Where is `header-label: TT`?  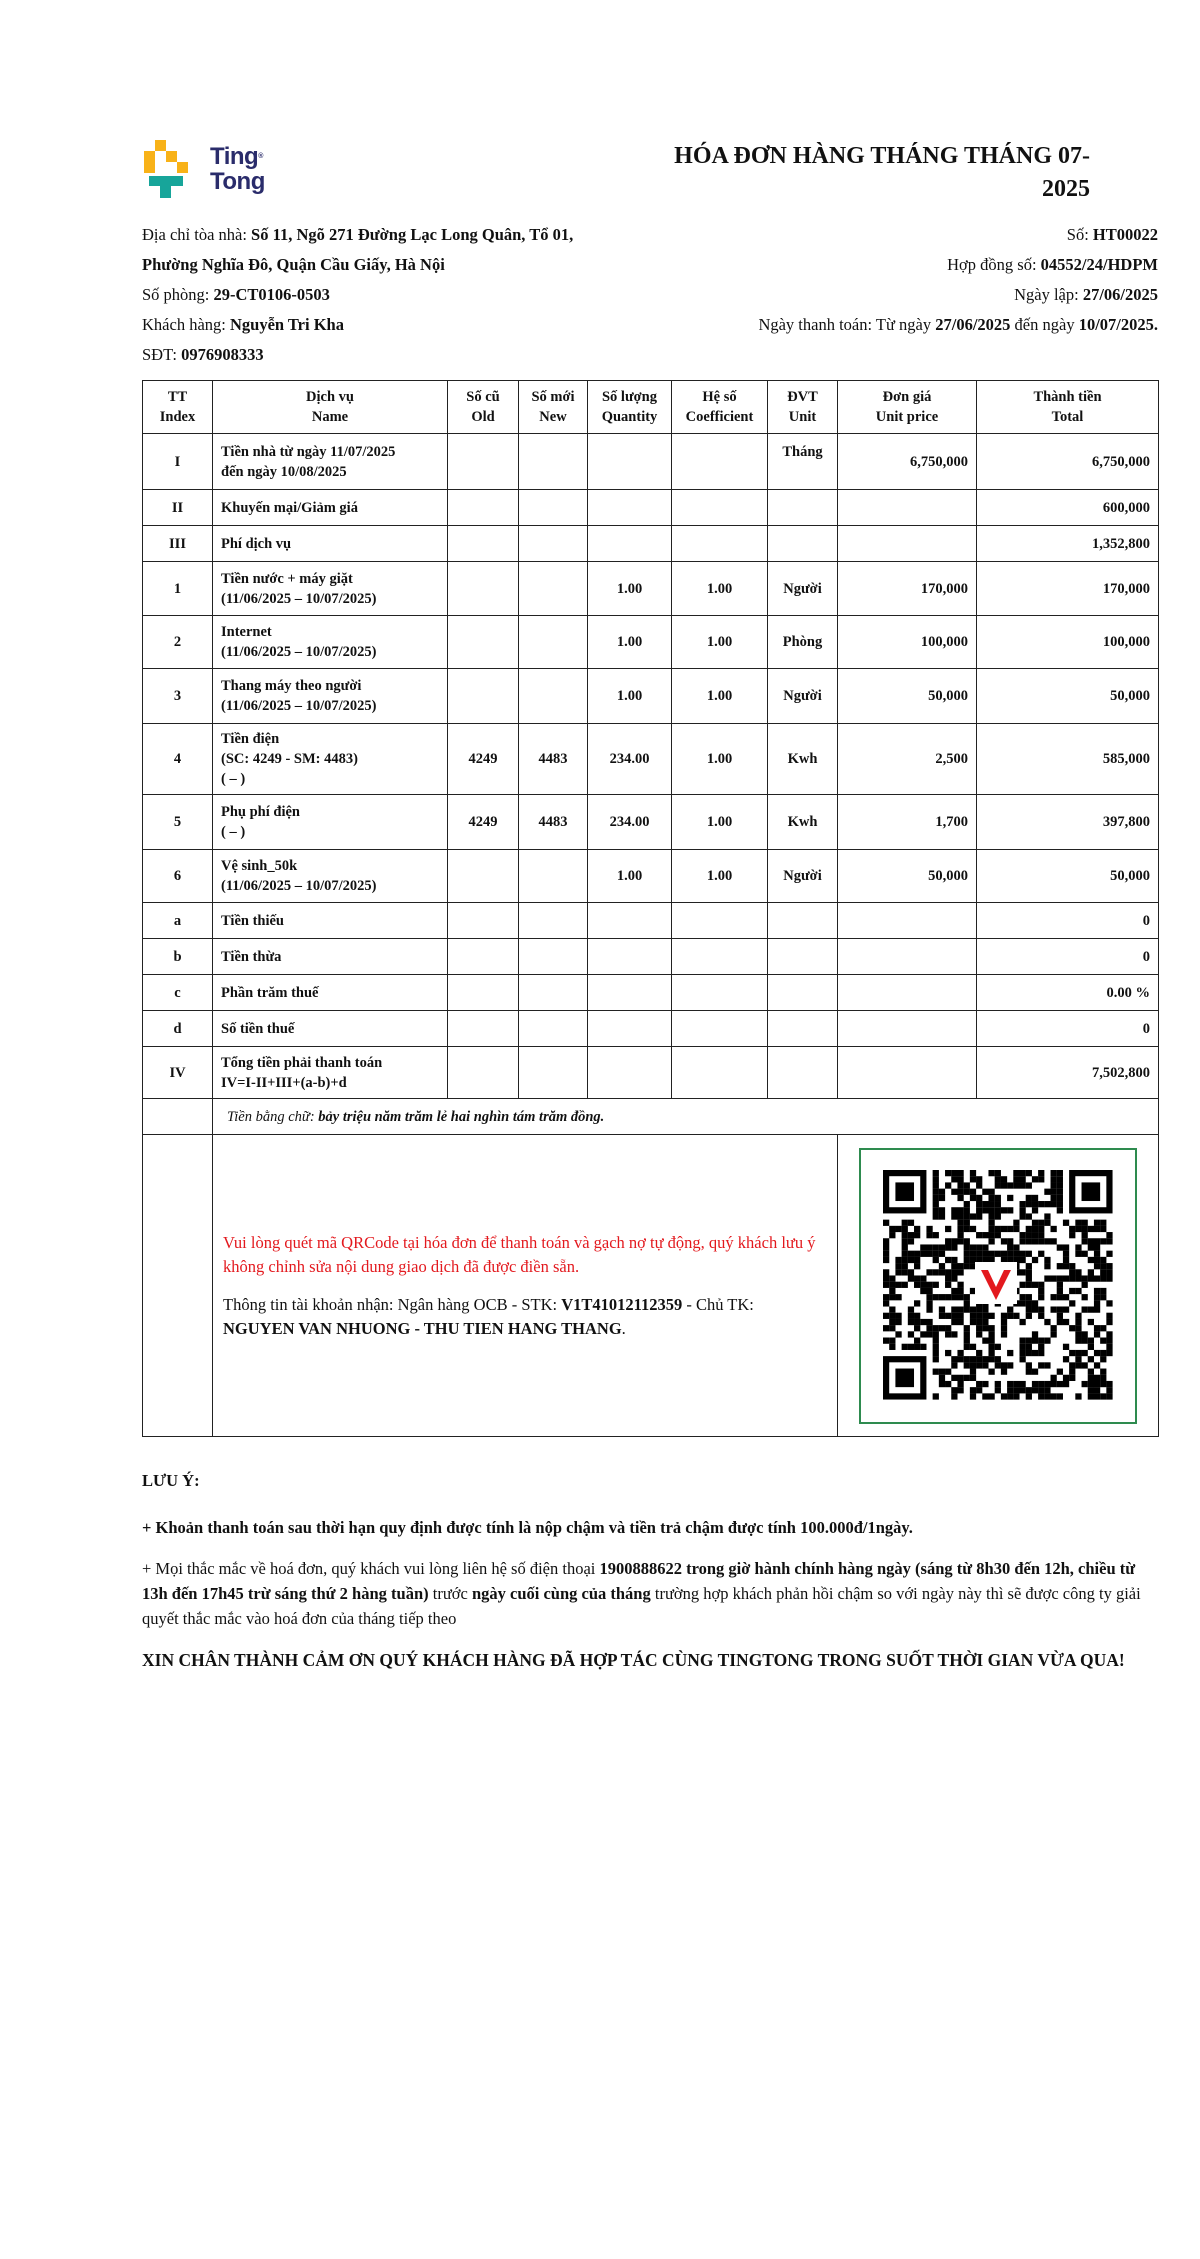 header-label: TT is located at coordinates (177, 397).